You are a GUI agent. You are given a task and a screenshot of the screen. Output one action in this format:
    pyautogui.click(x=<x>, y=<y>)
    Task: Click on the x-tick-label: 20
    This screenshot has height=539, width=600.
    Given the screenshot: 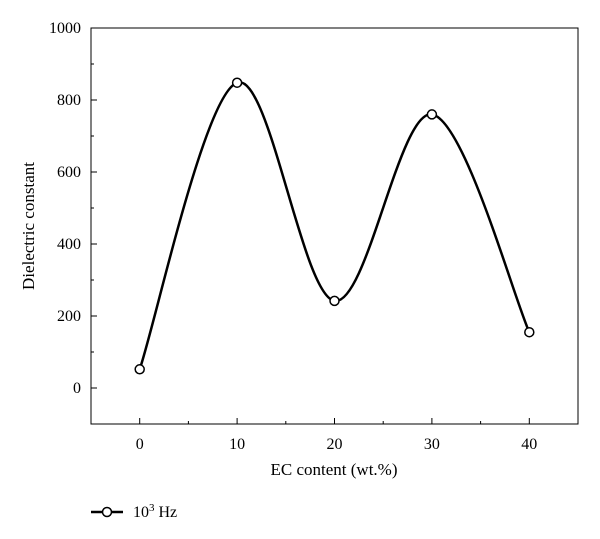 What is the action you would take?
    pyautogui.click(x=335, y=444)
    